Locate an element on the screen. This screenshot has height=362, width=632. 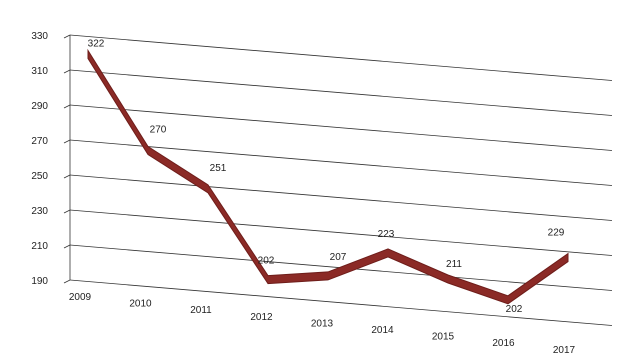
y-tick-label: 330 is located at coordinates (39, 36).